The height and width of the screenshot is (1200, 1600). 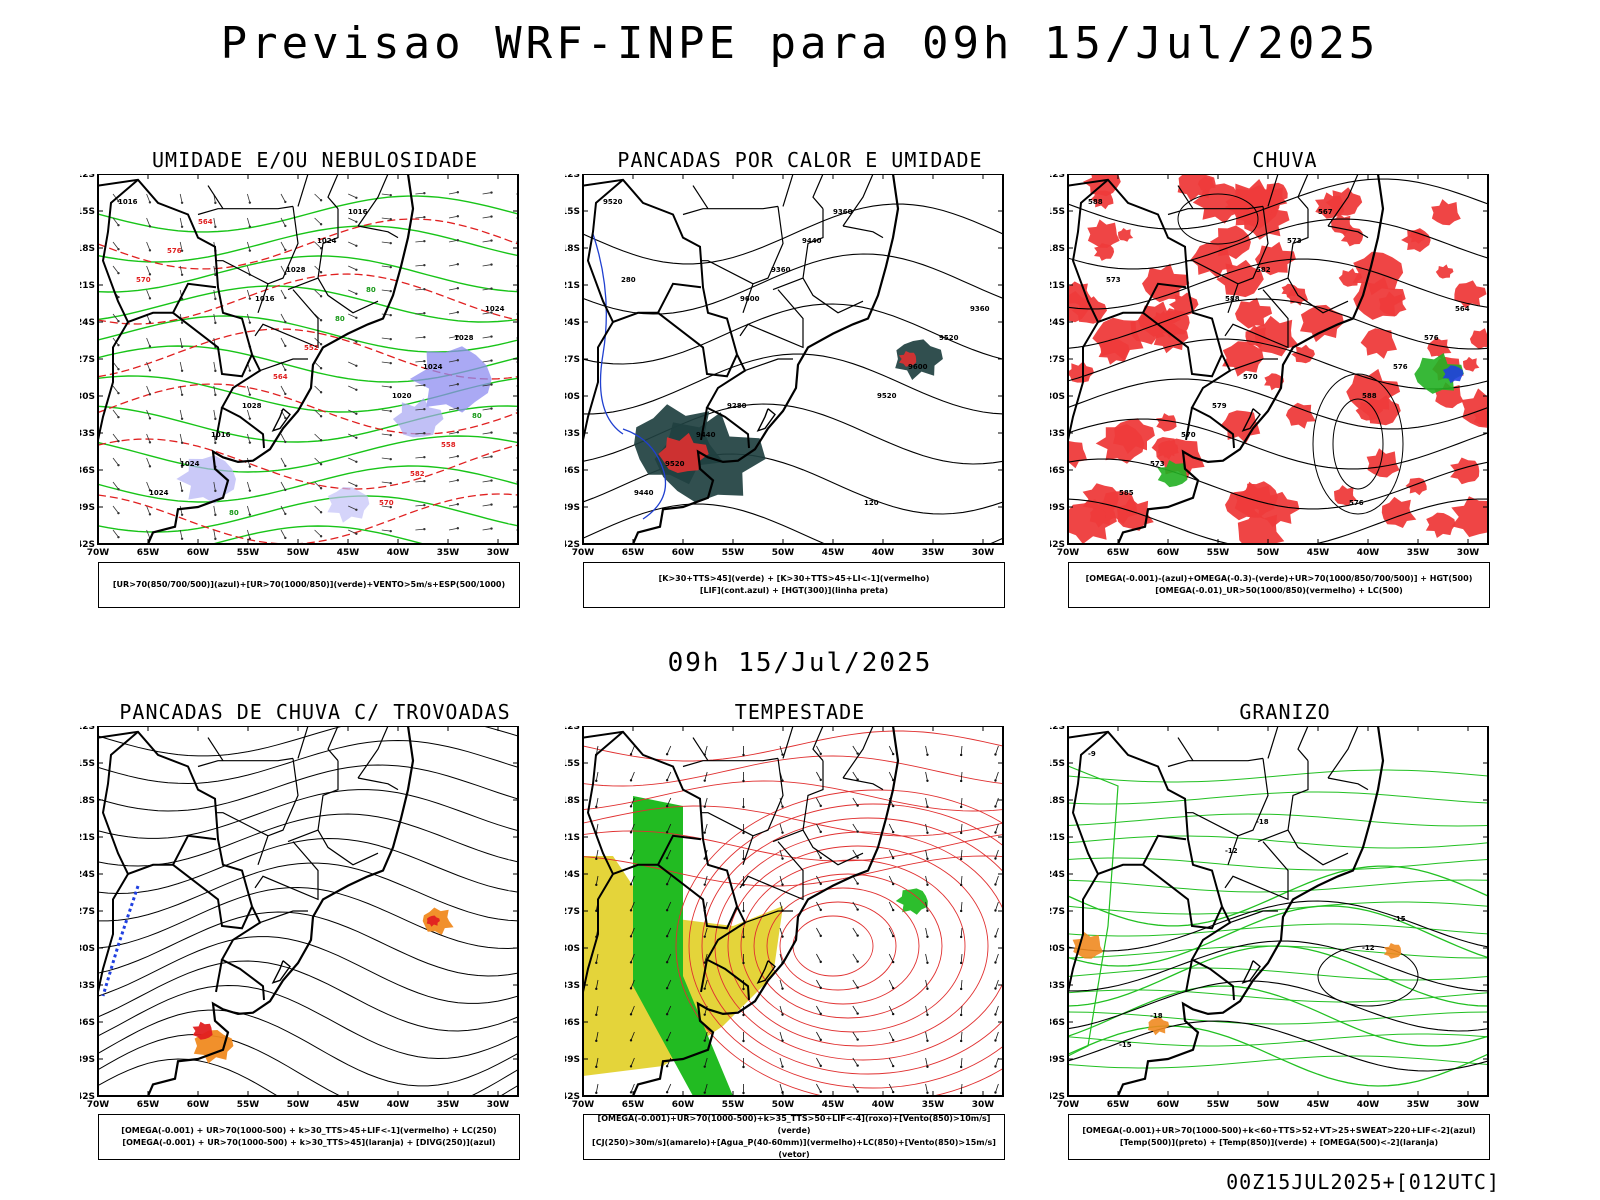 I want to click on lat-tick-label: 15S, so click(x=572, y=212).